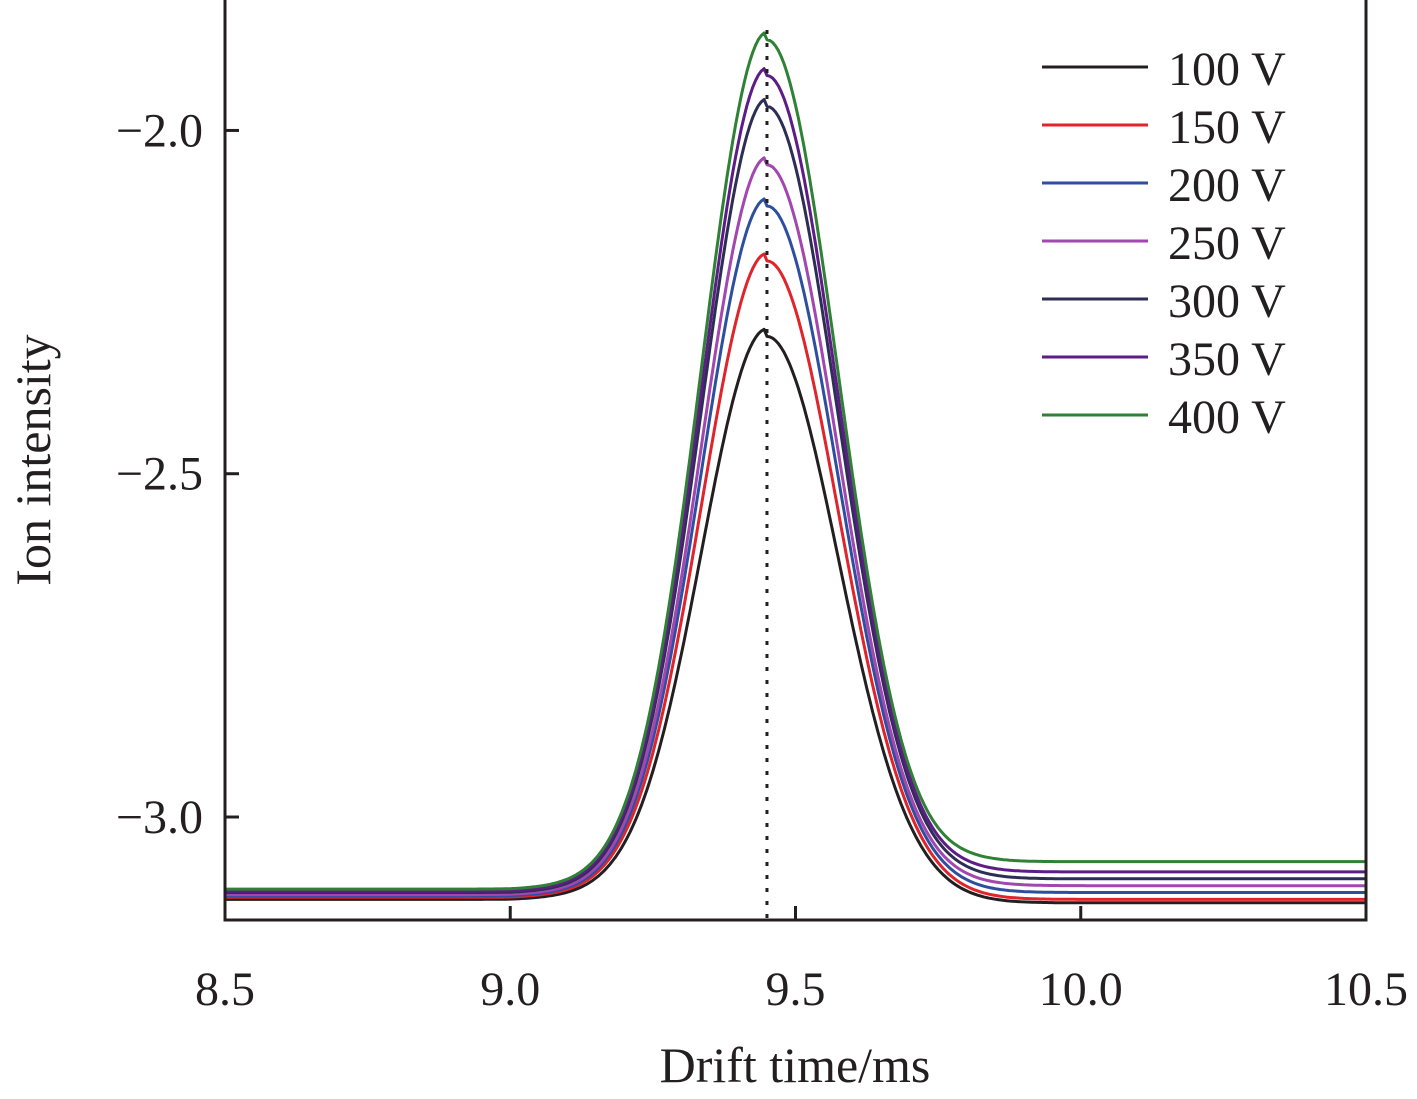 This screenshot has width=1417, height=1099. I want to click on y-tick-label: −3.0, so click(159, 817).